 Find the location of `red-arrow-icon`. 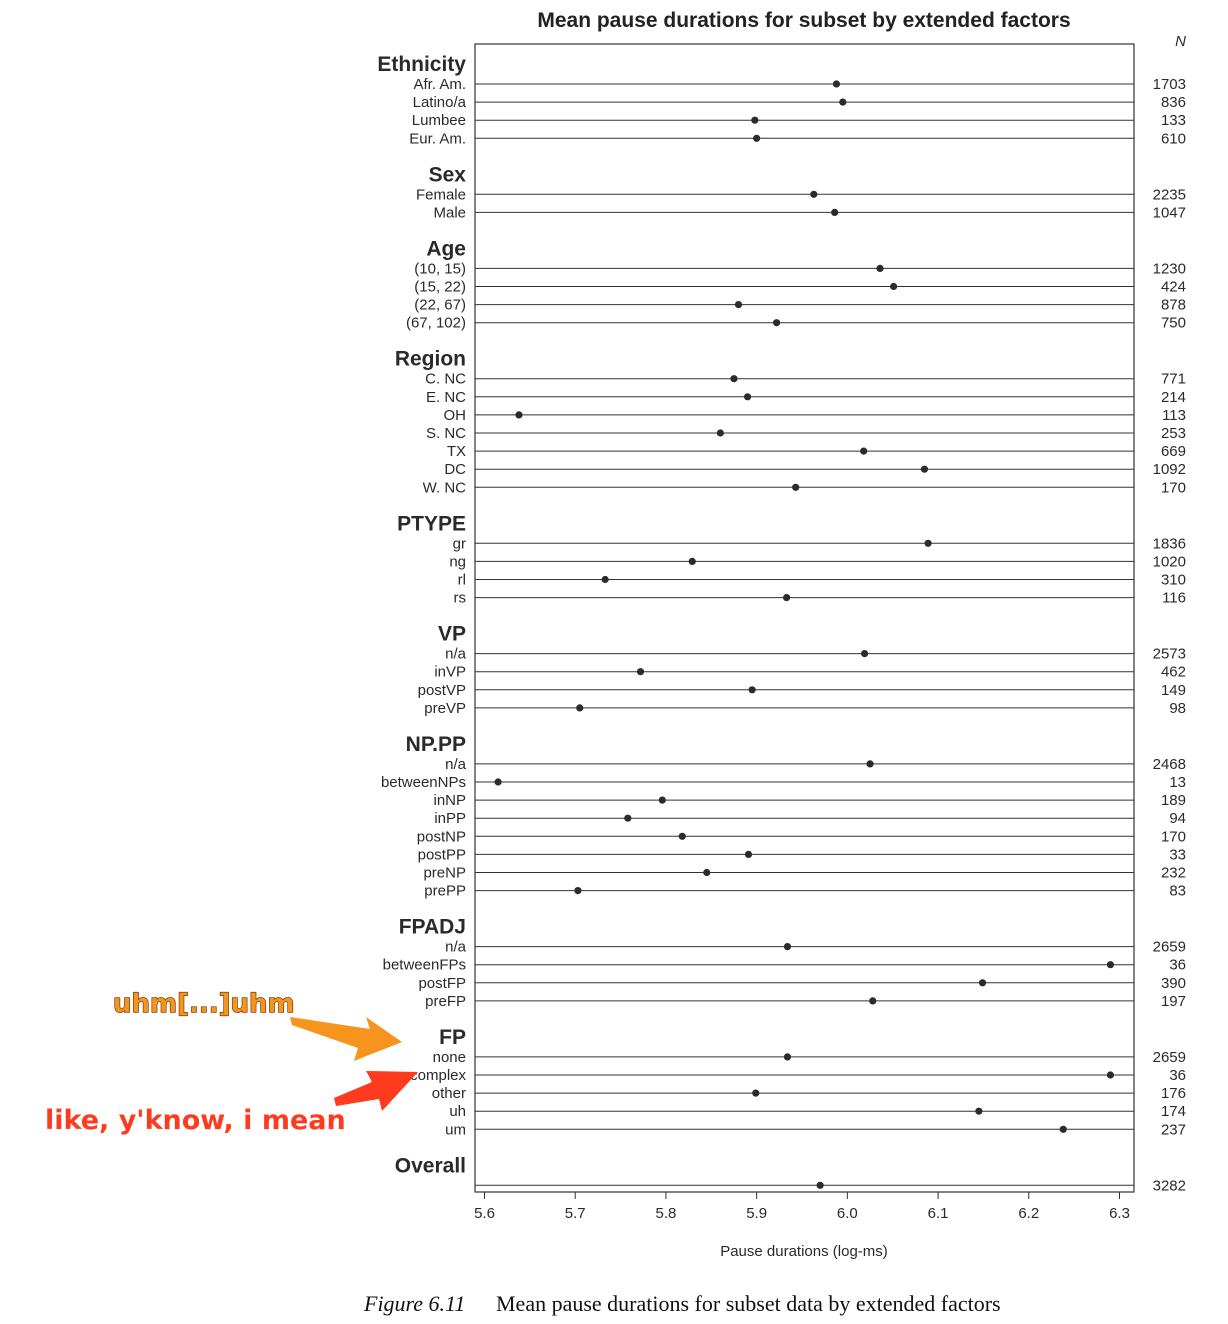

red-arrow-icon is located at coordinates (376, 1091).